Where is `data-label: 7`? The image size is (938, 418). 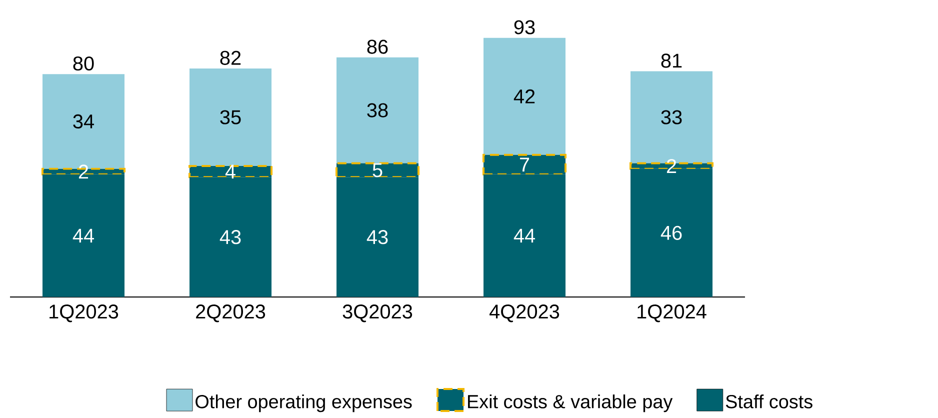 data-label: 7 is located at coordinates (525, 165).